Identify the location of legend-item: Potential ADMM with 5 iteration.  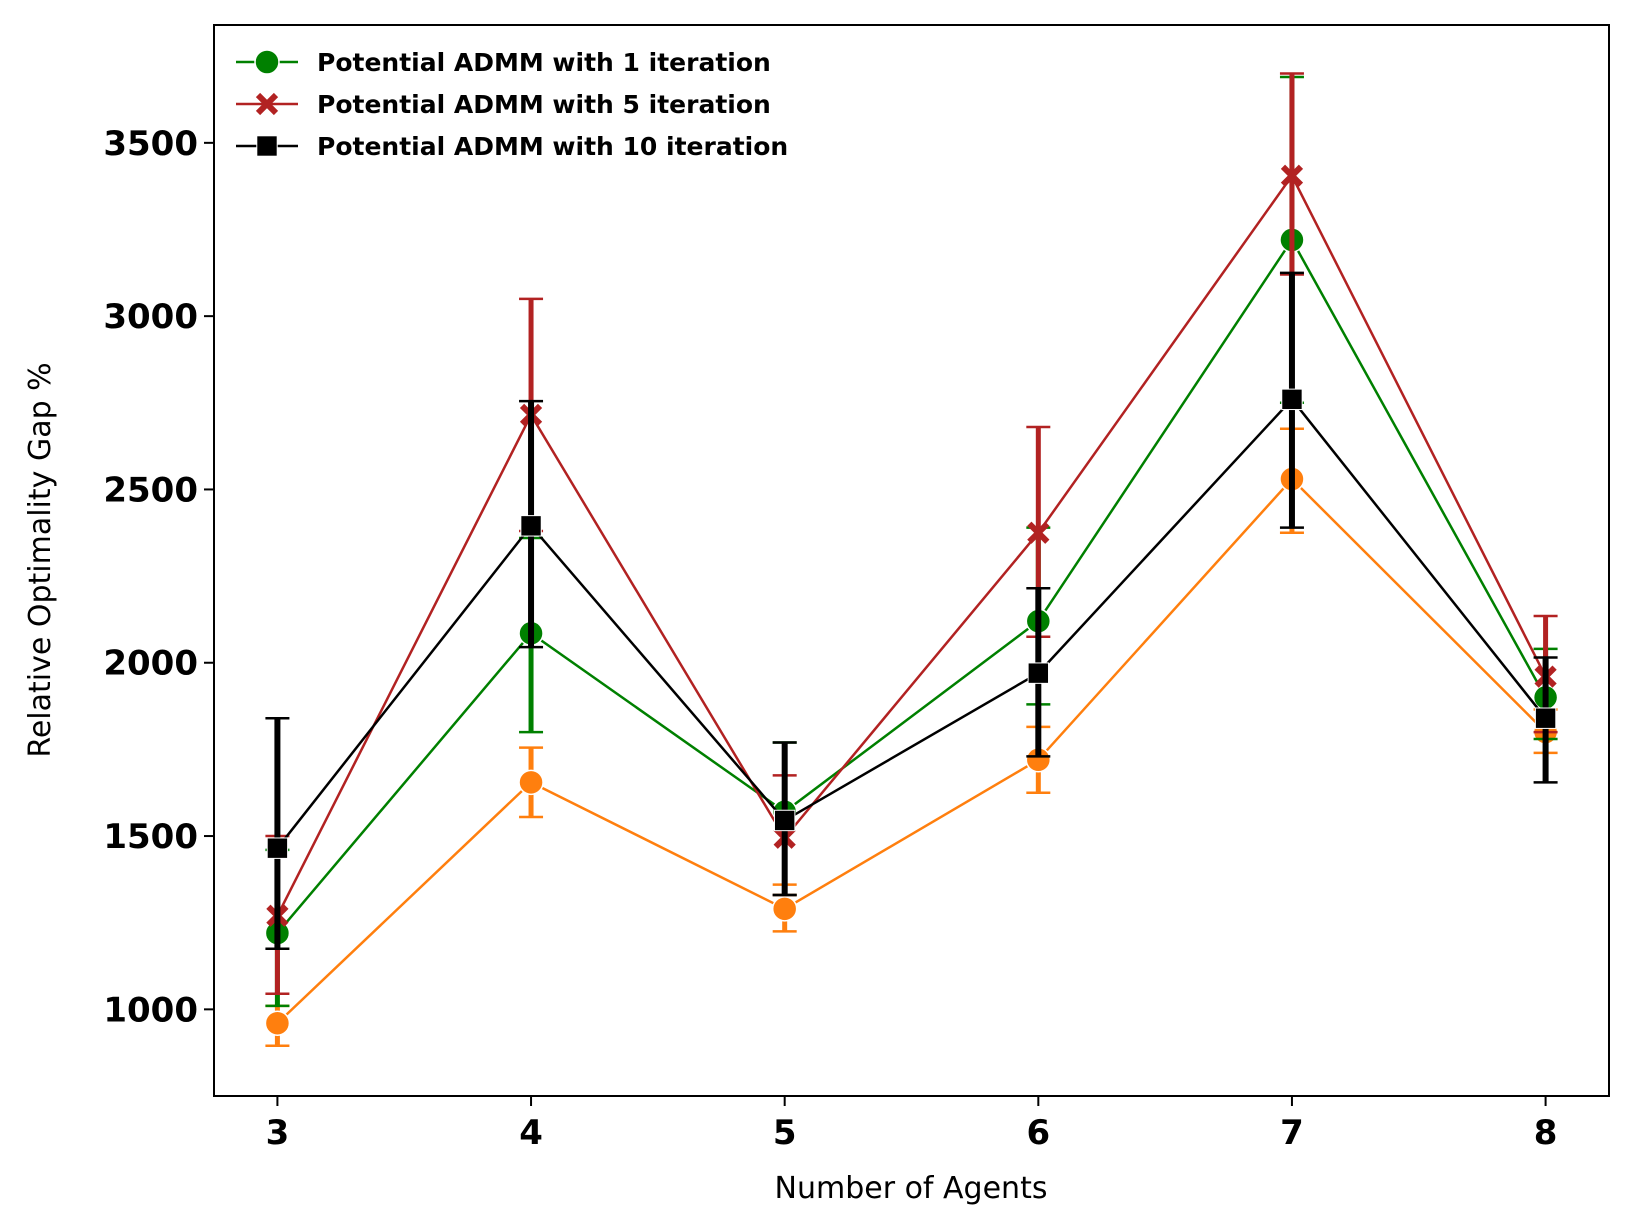
(503, 104).